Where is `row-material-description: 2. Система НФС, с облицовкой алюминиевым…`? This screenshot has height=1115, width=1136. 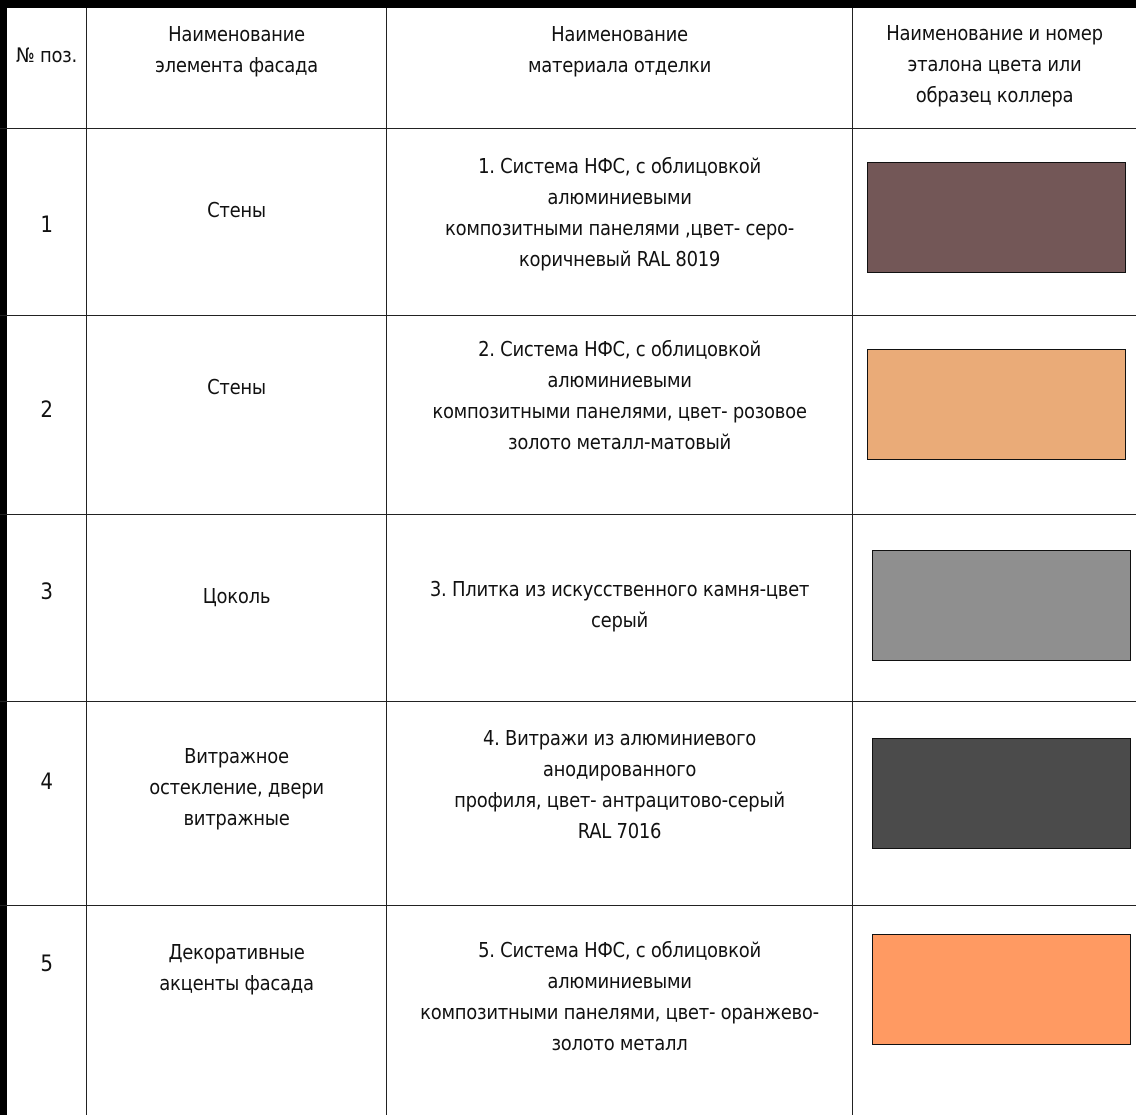 row-material-description: 2. Система НФС, с облицовкой алюминиевым… is located at coordinates (619, 395).